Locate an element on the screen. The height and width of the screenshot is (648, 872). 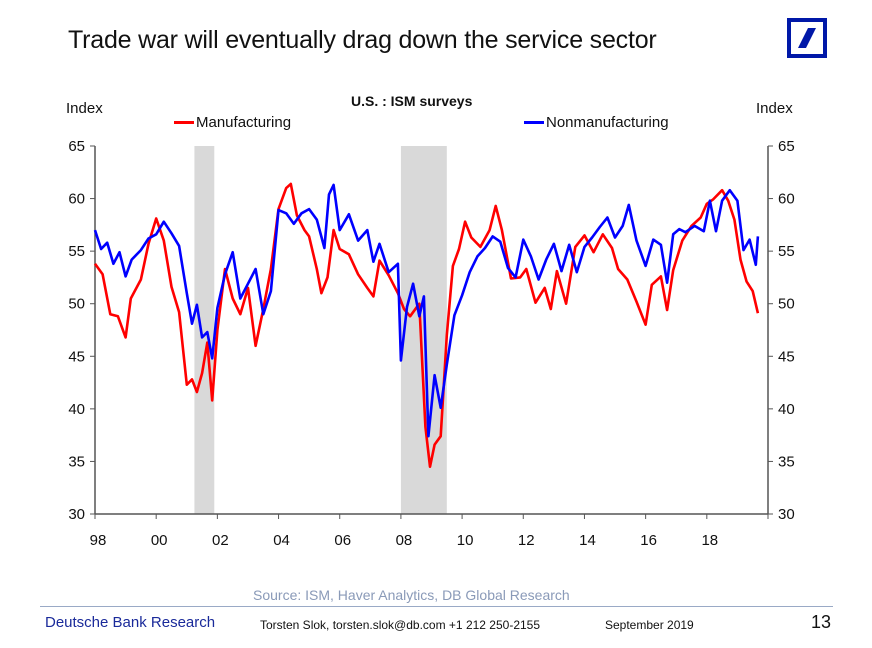
legend-label-manufacturing: Manufacturing is located at coordinates (244, 122).